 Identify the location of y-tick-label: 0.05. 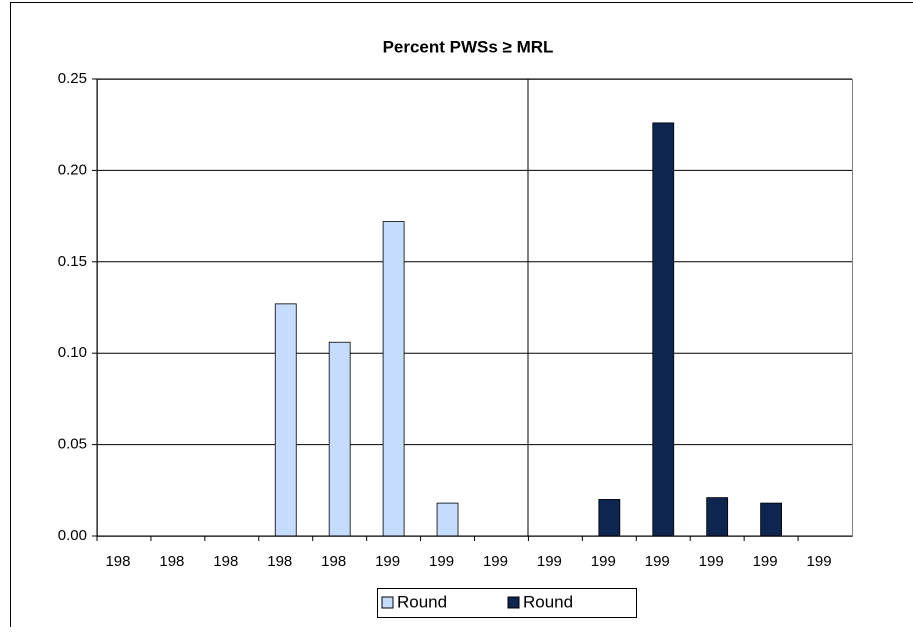
(72, 444).